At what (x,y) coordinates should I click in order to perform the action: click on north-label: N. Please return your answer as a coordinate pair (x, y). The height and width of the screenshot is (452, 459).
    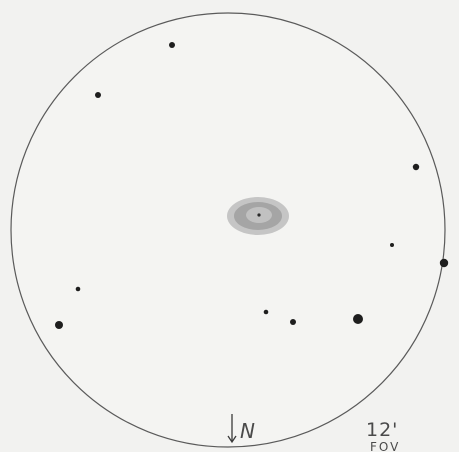
    Looking at the image, I should click on (247, 431).